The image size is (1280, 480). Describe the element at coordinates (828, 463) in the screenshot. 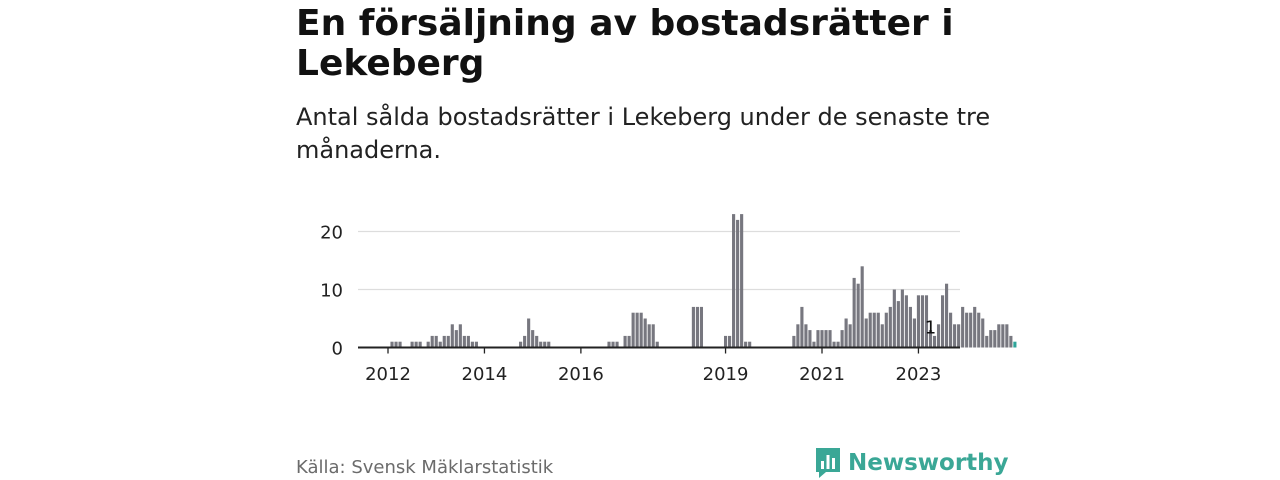

I see `newsworthy-logo-icon` at that location.